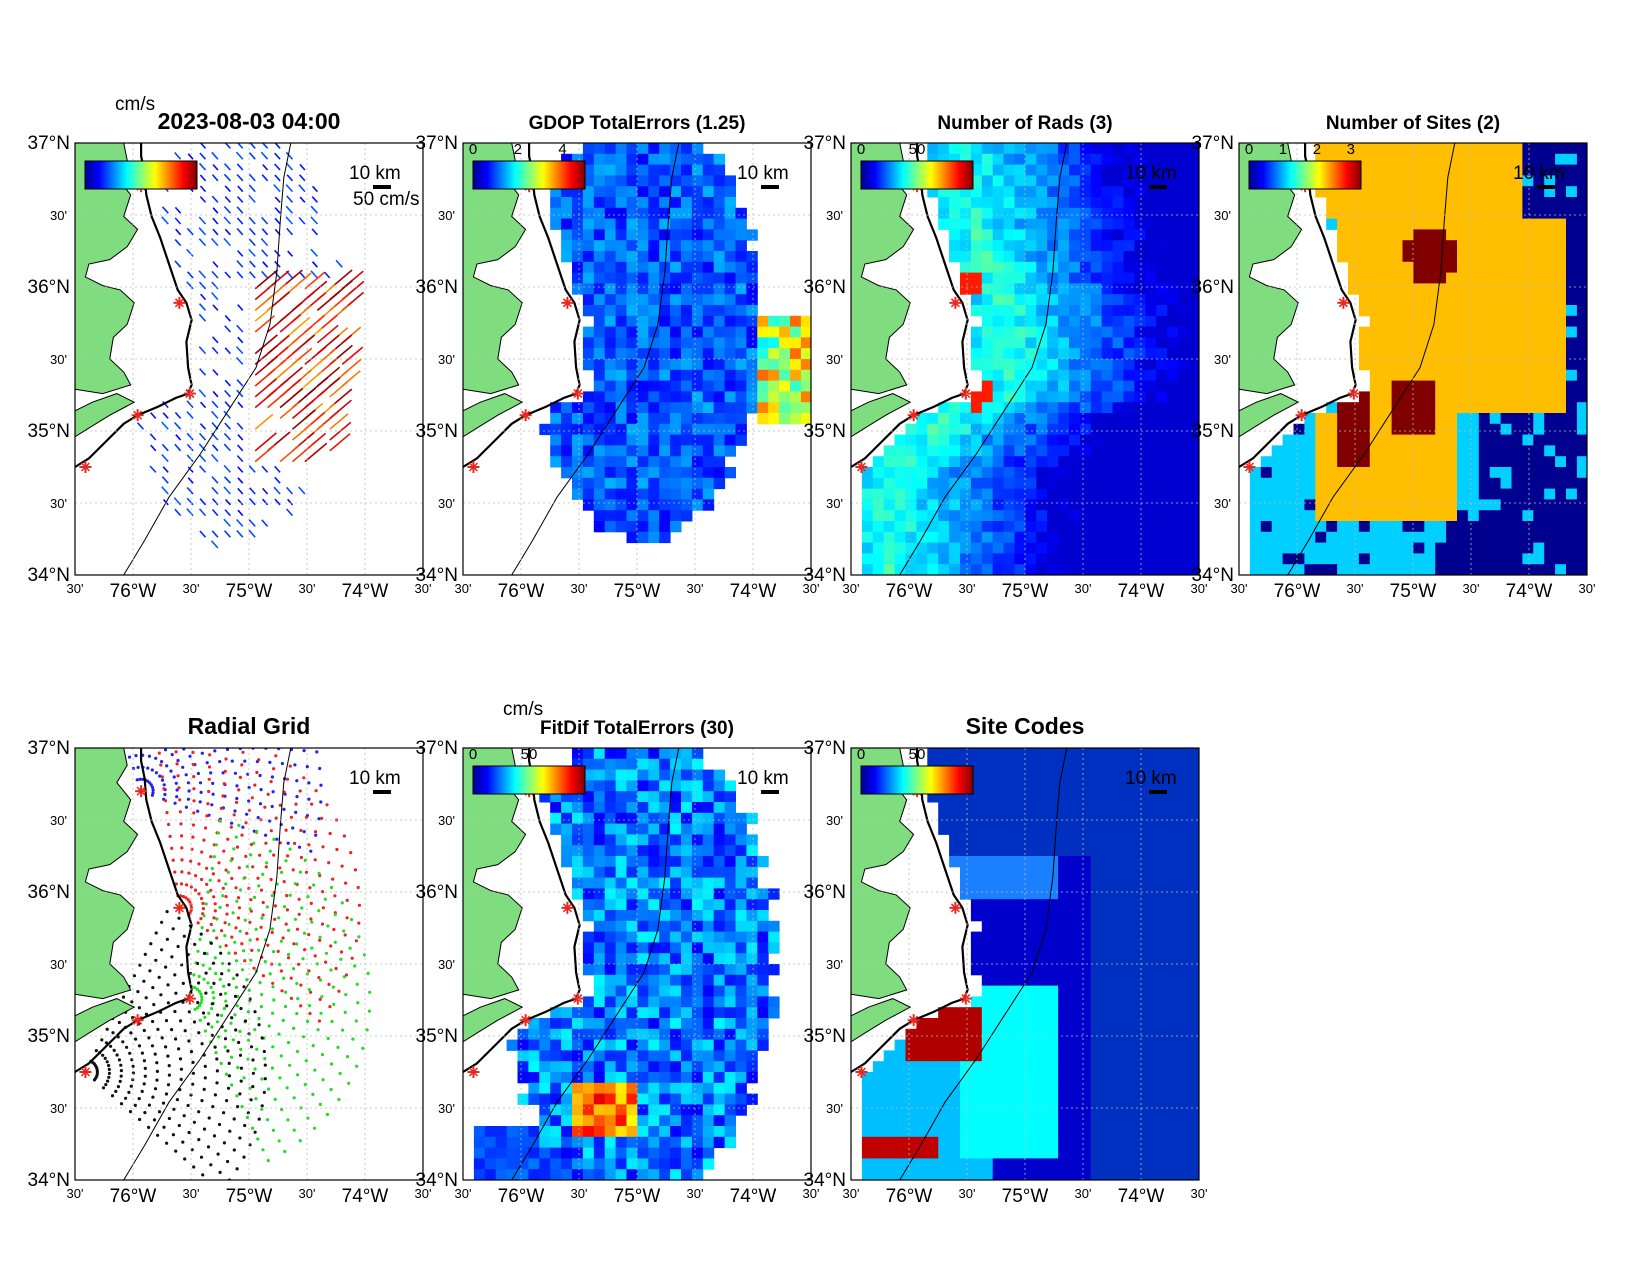 This screenshot has height=1275, width=1650. I want to click on scale-bar-label: 10 km, so click(375, 173).